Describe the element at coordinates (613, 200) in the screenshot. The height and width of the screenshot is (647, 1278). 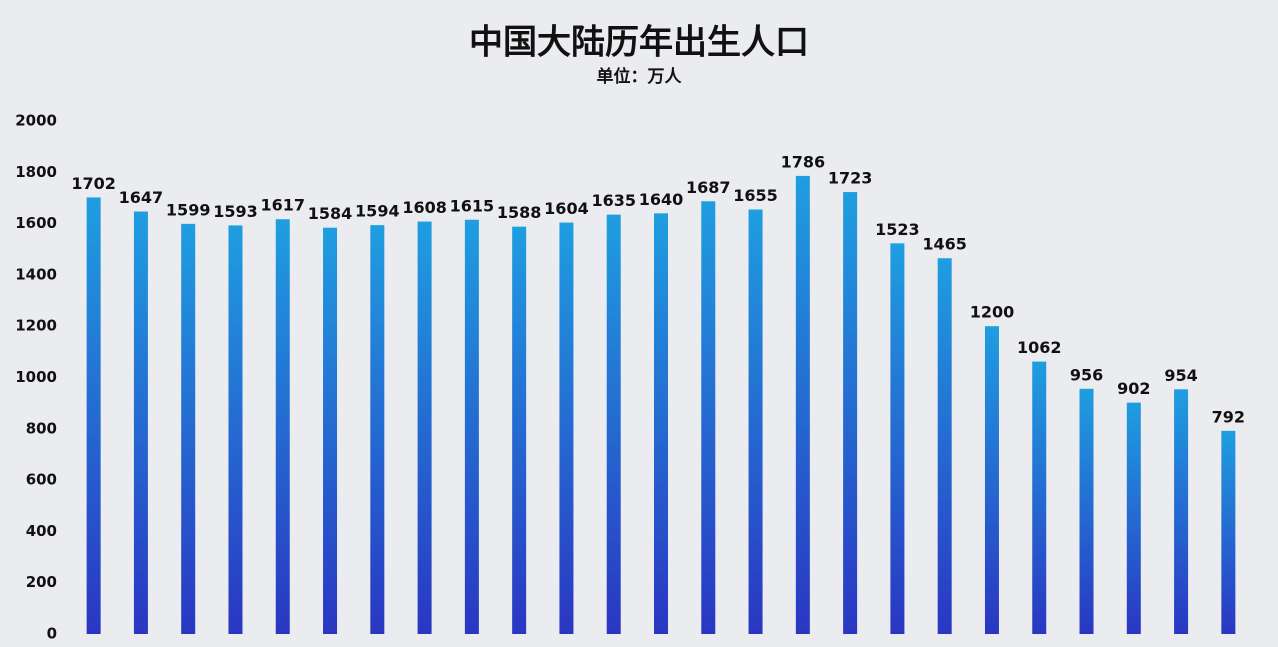
I see `data-label: 1635` at that location.